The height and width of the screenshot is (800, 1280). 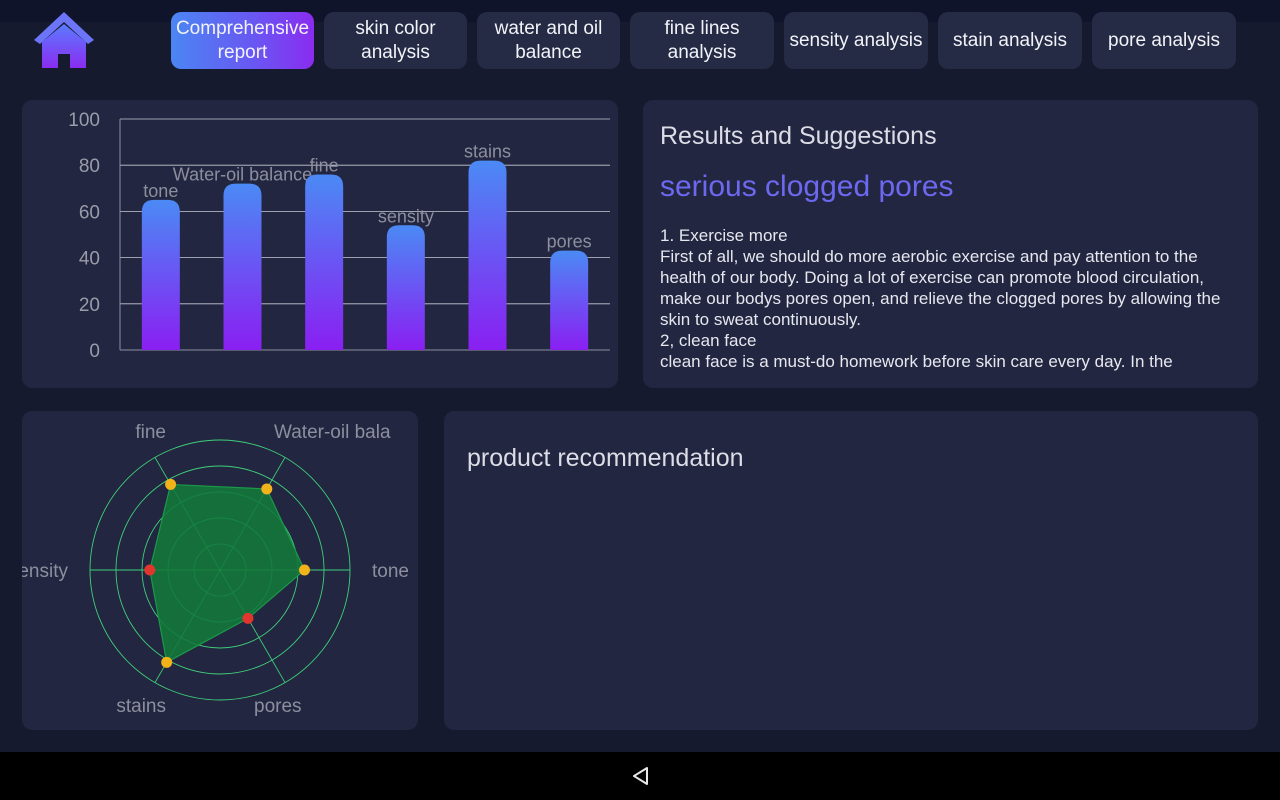 What do you see at coordinates (569, 242) in the screenshot?
I see `bar-category-label: pores` at bounding box center [569, 242].